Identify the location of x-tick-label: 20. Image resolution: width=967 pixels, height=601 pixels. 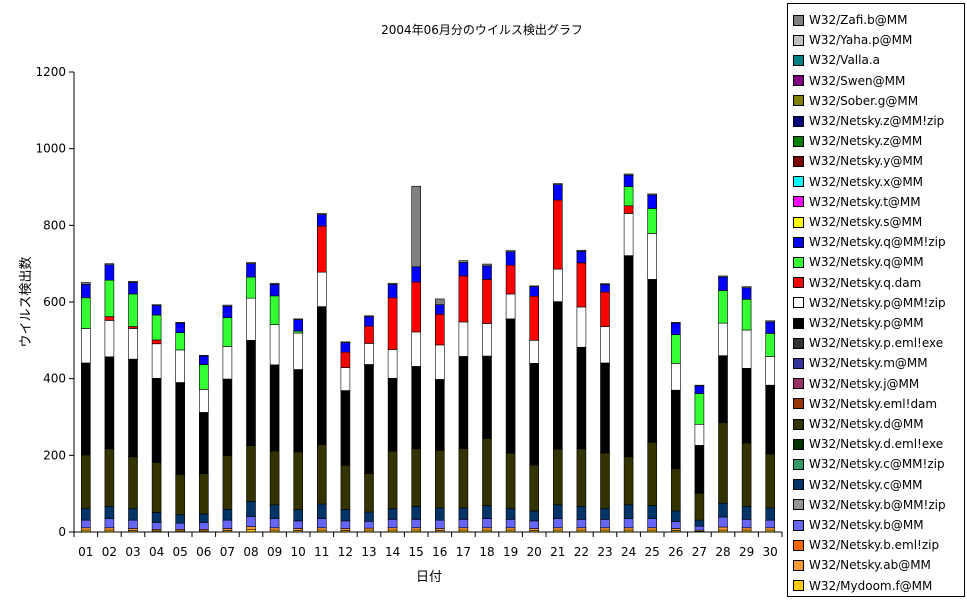
(534, 552).